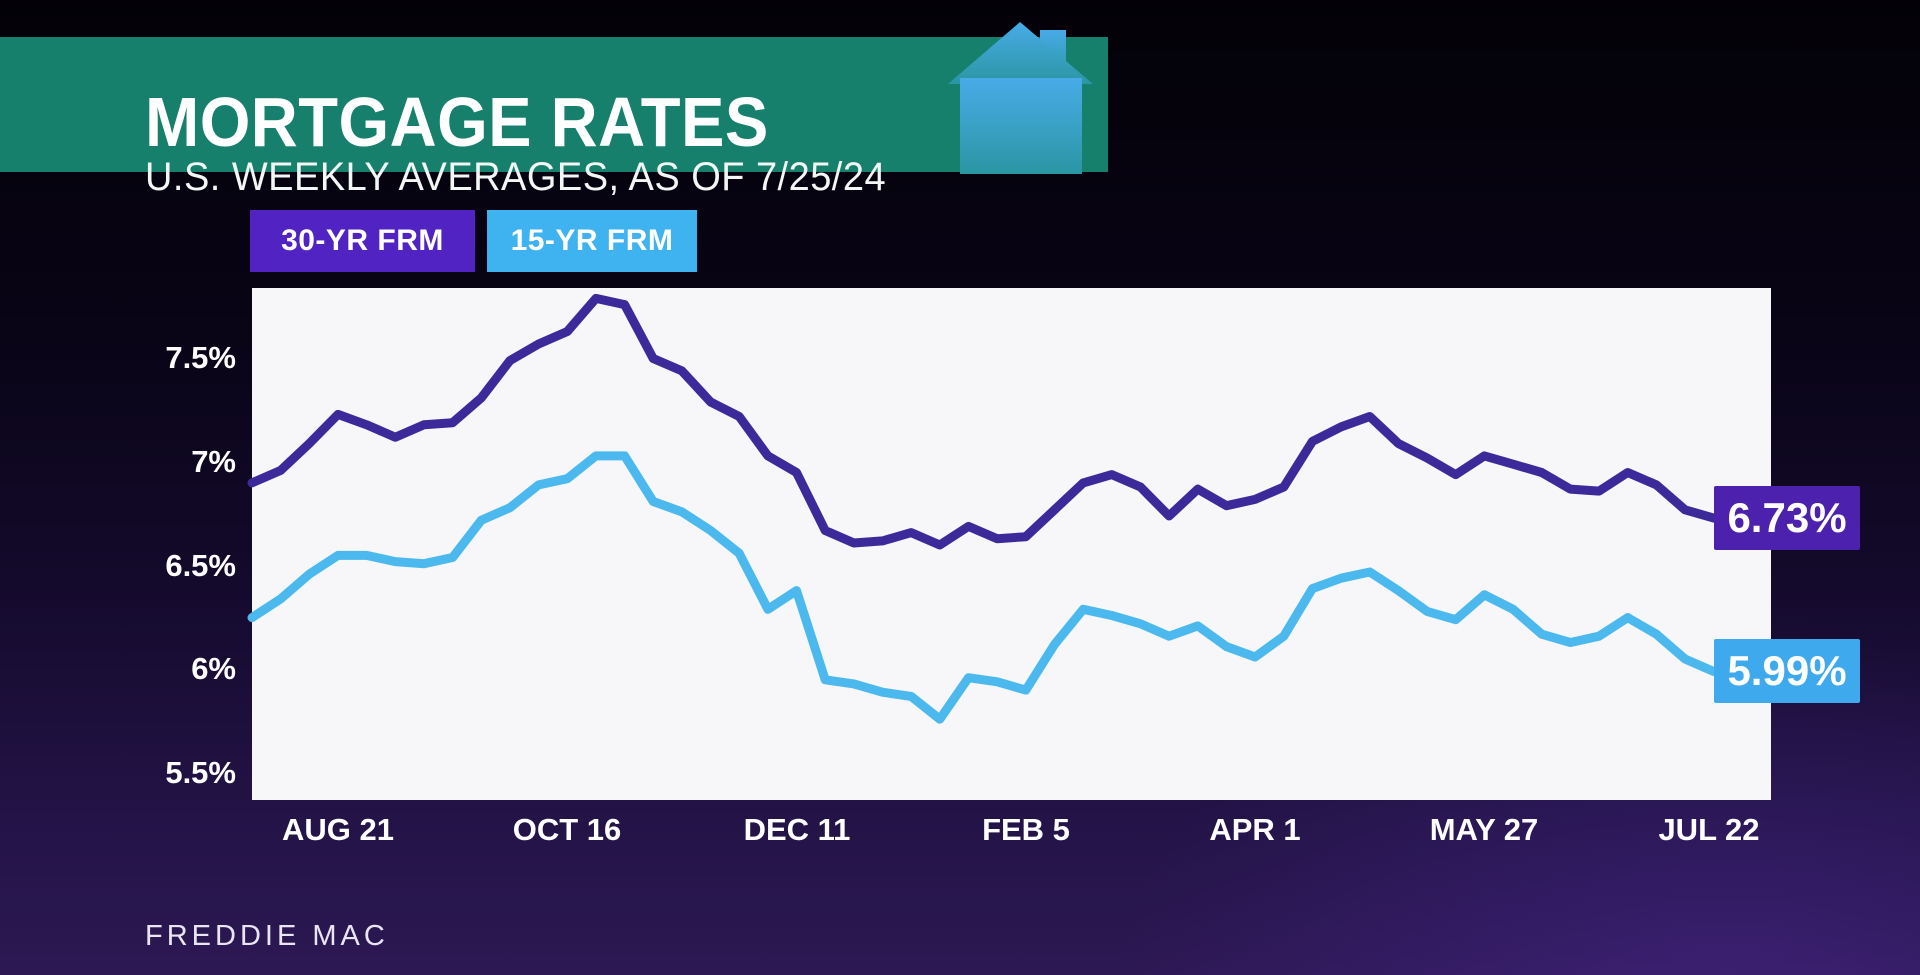  Describe the element at coordinates (213, 461) in the screenshot. I see `y-tick-label: 7%` at that location.